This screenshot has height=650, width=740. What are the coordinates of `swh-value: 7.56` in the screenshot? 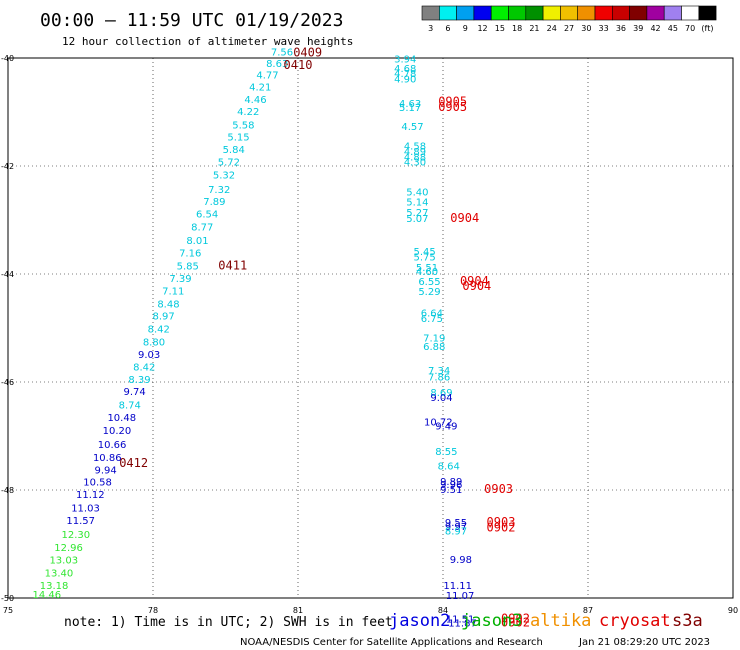 It's located at (282, 52).